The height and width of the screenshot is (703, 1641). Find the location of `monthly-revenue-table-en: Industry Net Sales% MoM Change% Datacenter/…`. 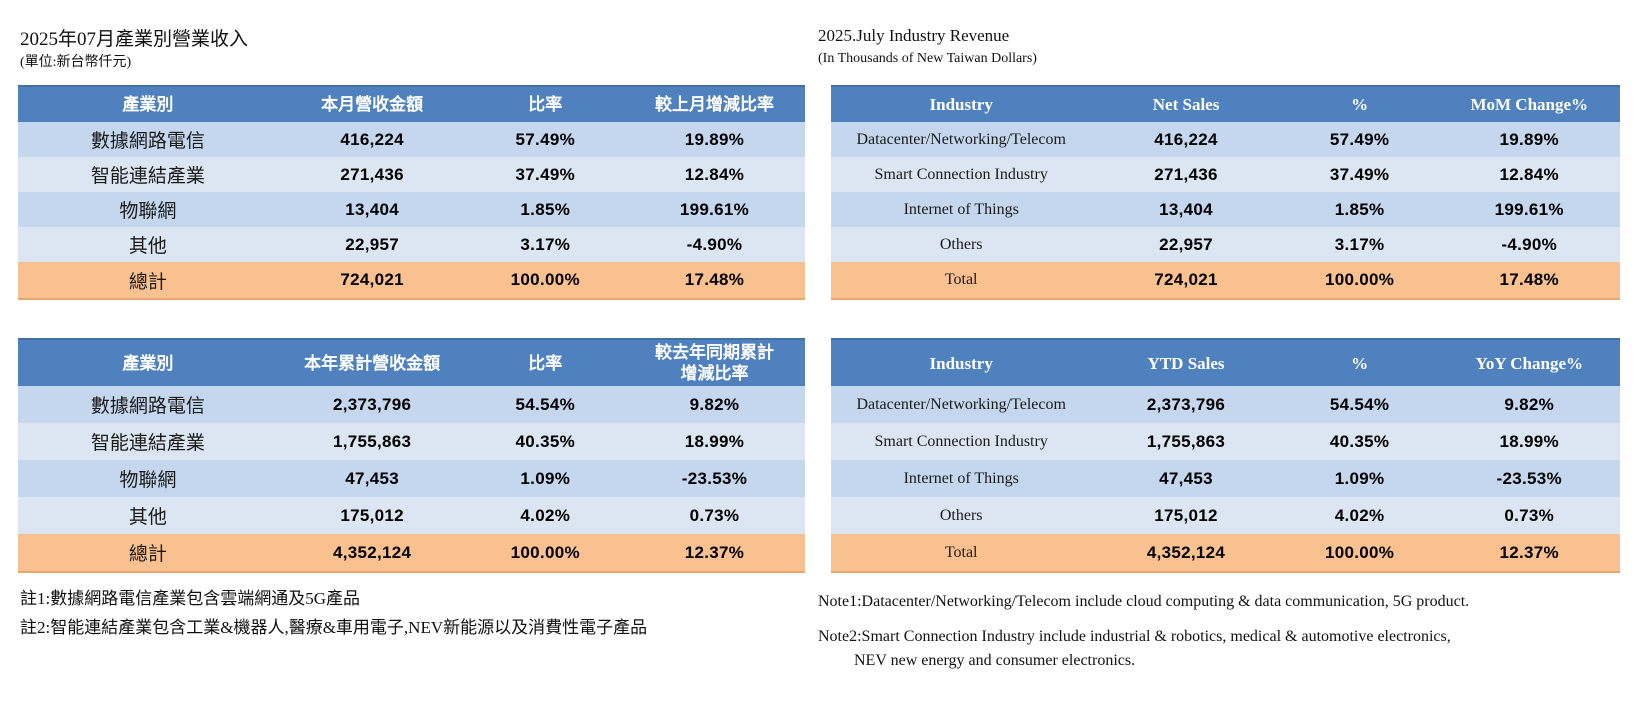

monthly-revenue-table-en: Industry Net Sales% MoM Change% Datacenter/… is located at coordinates (1225, 192).